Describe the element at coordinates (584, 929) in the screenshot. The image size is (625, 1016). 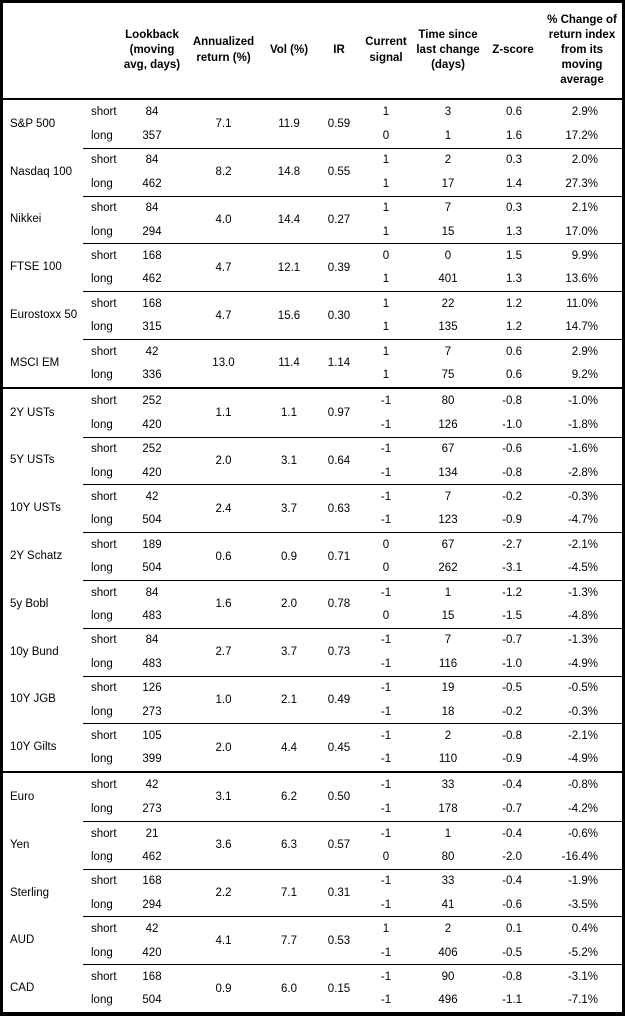
I see `pct-change-value: 0.4%` at that location.